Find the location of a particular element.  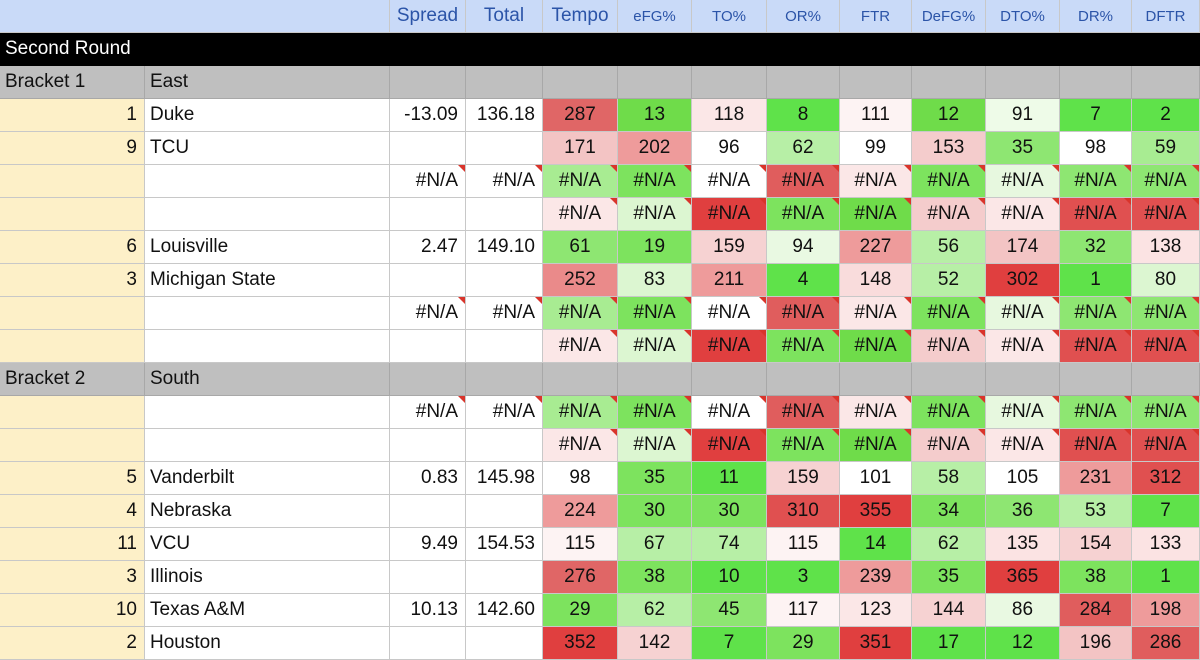

stat-cell-topct: 118 is located at coordinates (729, 115).